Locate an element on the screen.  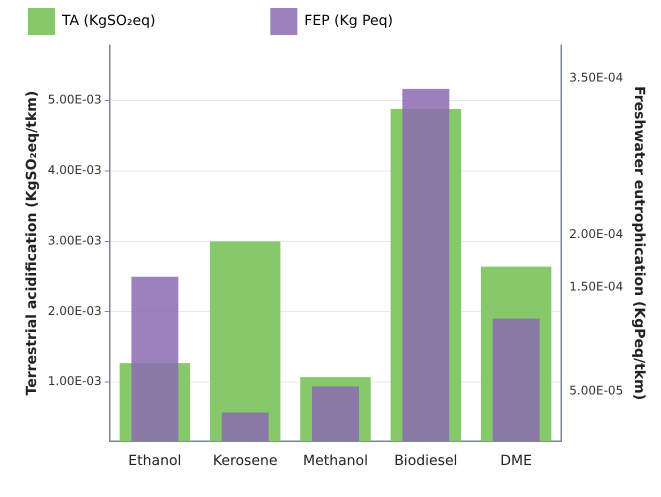
y2-tick-label: 3.50E-04 is located at coordinates (596, 77).